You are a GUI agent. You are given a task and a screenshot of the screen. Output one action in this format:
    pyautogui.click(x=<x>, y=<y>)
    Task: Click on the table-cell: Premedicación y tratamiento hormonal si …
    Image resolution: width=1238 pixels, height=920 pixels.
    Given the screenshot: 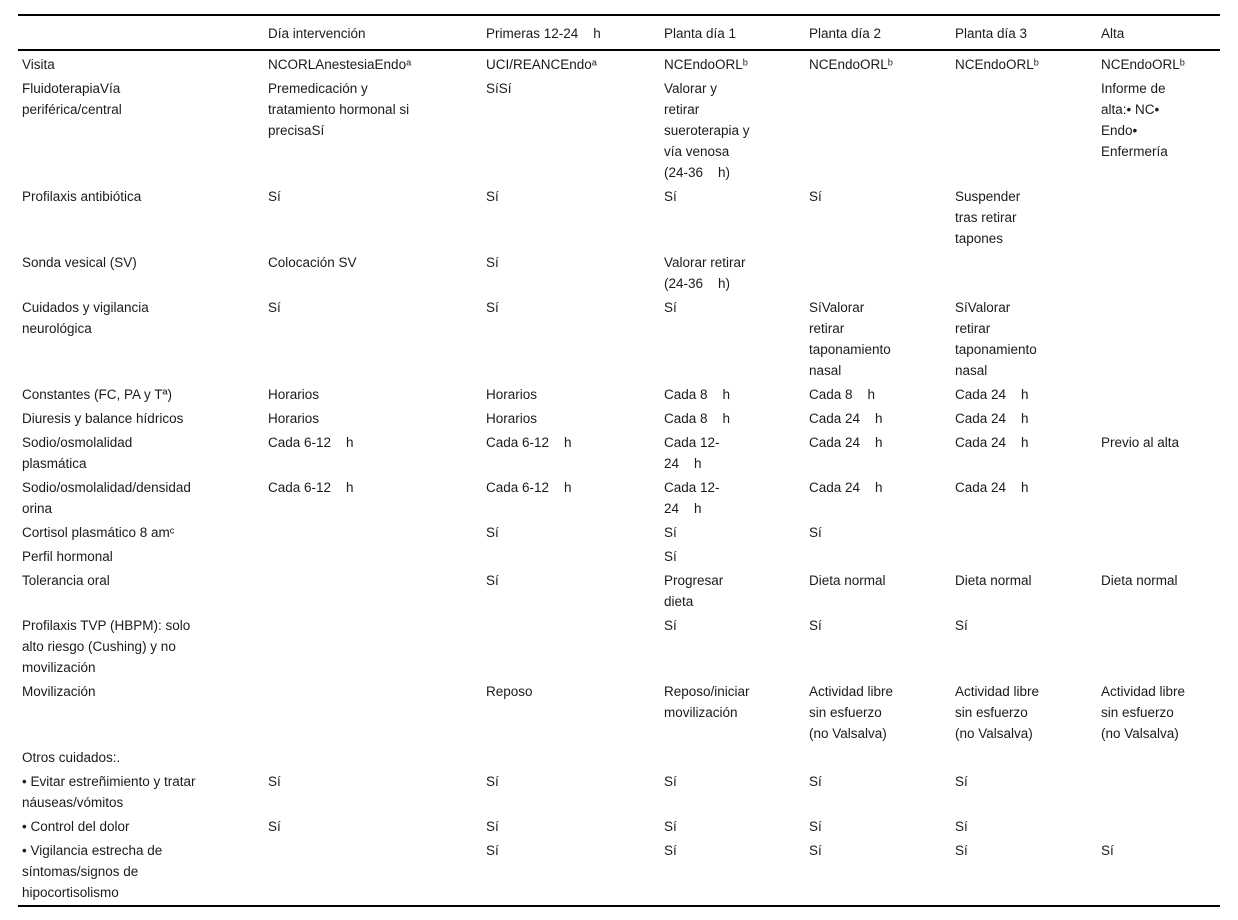 What is the action you would take?
    pyautogui.click(x=339, y=109)
    